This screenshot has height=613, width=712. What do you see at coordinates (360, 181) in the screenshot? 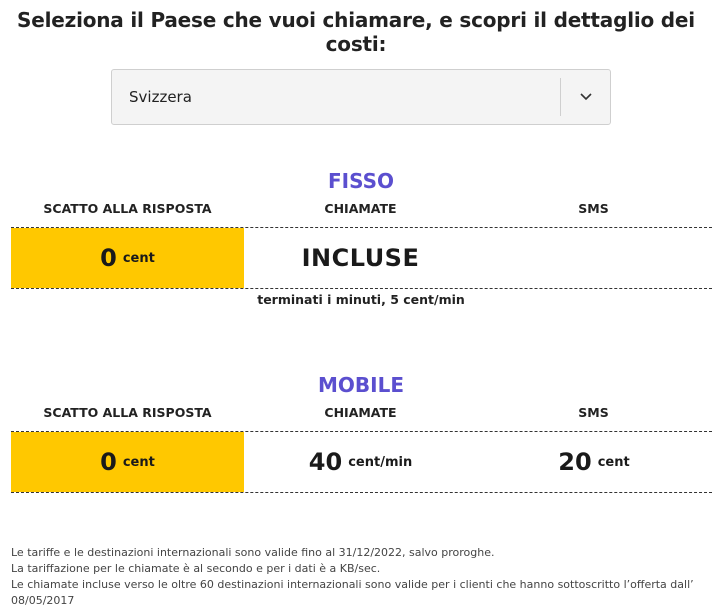
I see `fisso-title: FISSO` at bounding box center [360, 181].